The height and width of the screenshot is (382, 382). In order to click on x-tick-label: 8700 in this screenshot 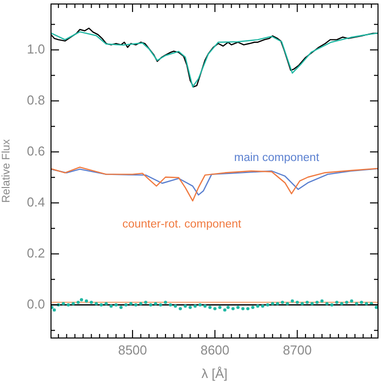, I will do `click(297, 350)`.